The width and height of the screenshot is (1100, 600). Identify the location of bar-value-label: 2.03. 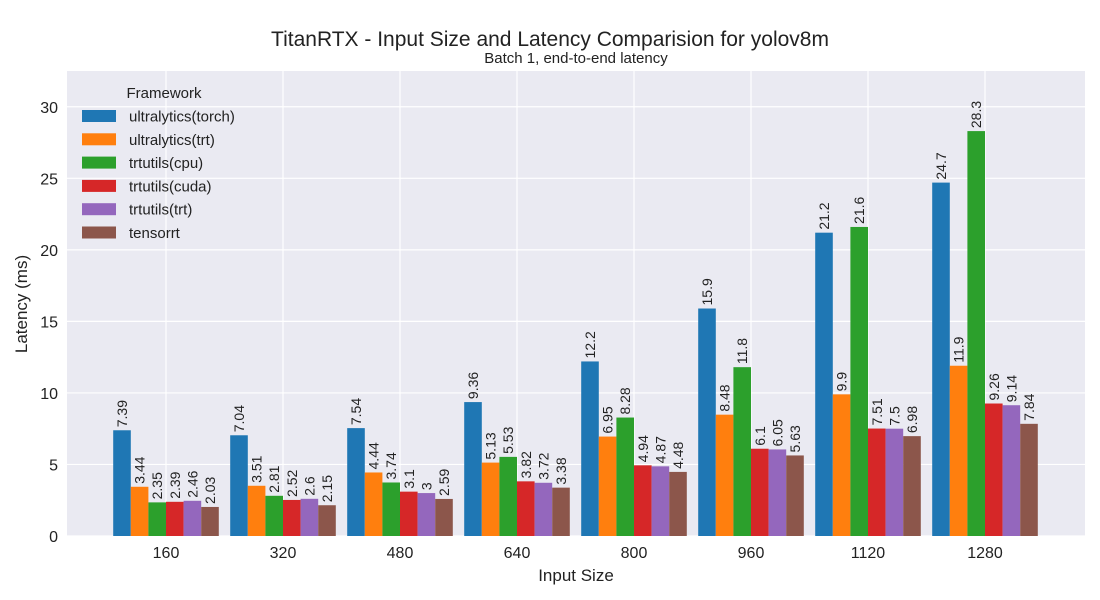
(210, 489).